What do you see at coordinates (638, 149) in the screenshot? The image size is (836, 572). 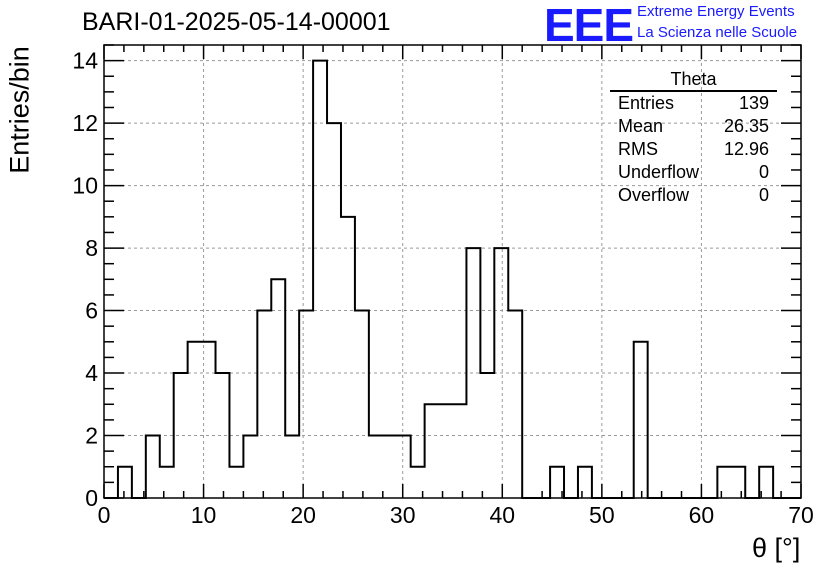 I see `stats-label: RMS` at bounding box center [638, 149].